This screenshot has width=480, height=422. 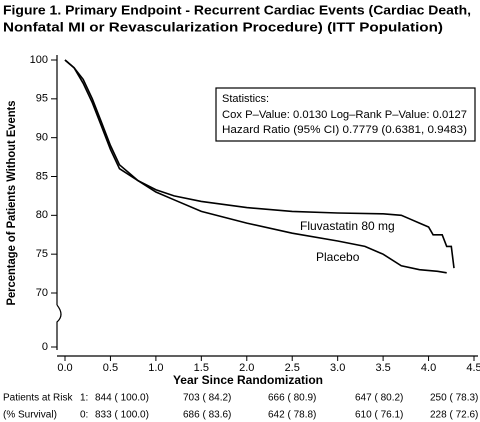 What do you see at coordinates (59, 327) in the screenshot?
I see `axis-break` at bounding box center [59, 327].